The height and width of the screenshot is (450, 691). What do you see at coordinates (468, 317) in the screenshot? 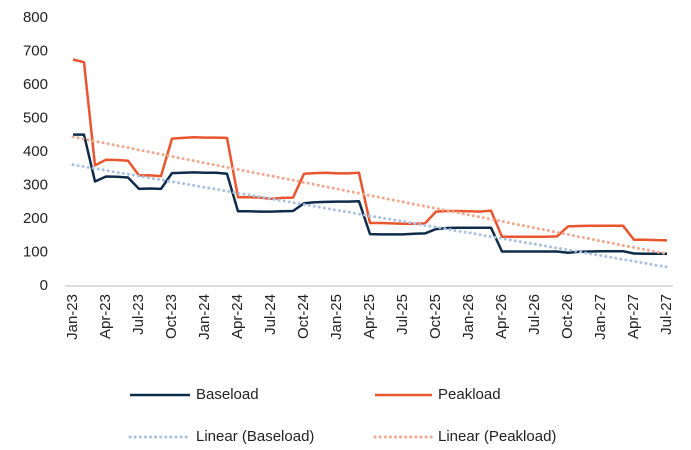
I see `x-tick-label: Jan-26` at bounding box center [468, 317].